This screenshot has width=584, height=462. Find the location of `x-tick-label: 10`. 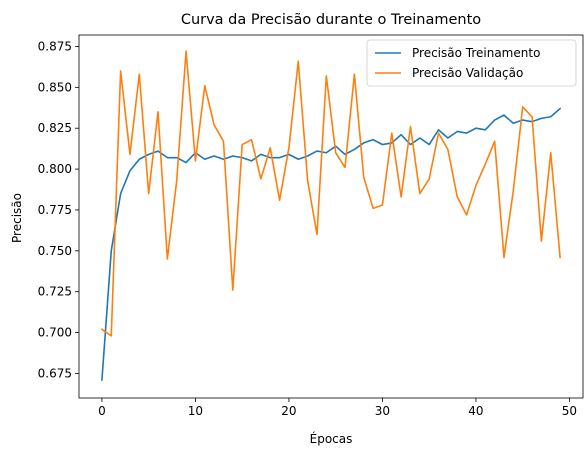

x-tick-label: 10 is located at coordinates (195, 411).